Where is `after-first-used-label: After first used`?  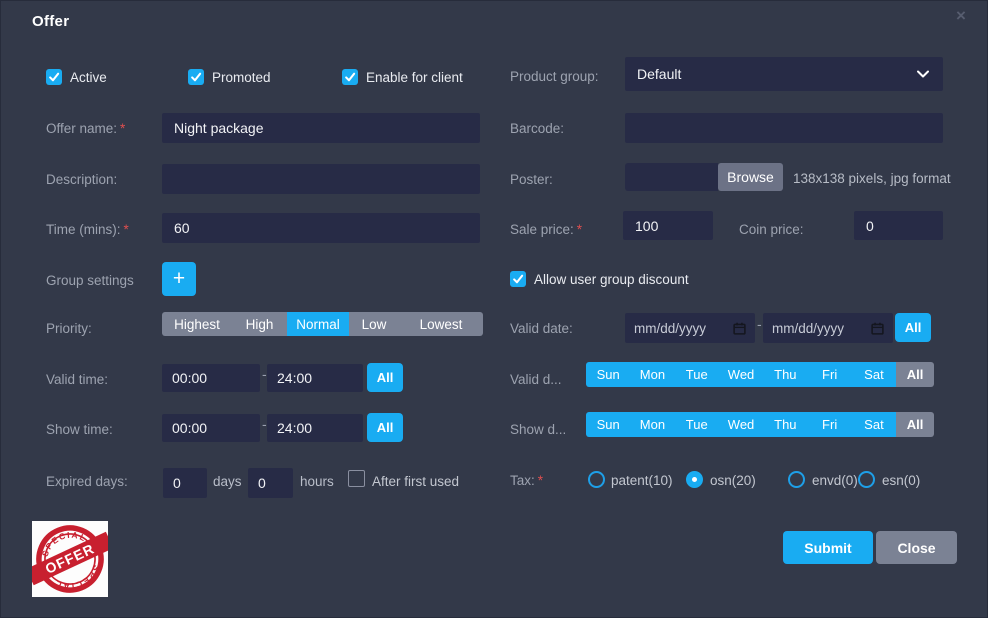
after-first-used-label: After first used is located at coordinates (416, 481).